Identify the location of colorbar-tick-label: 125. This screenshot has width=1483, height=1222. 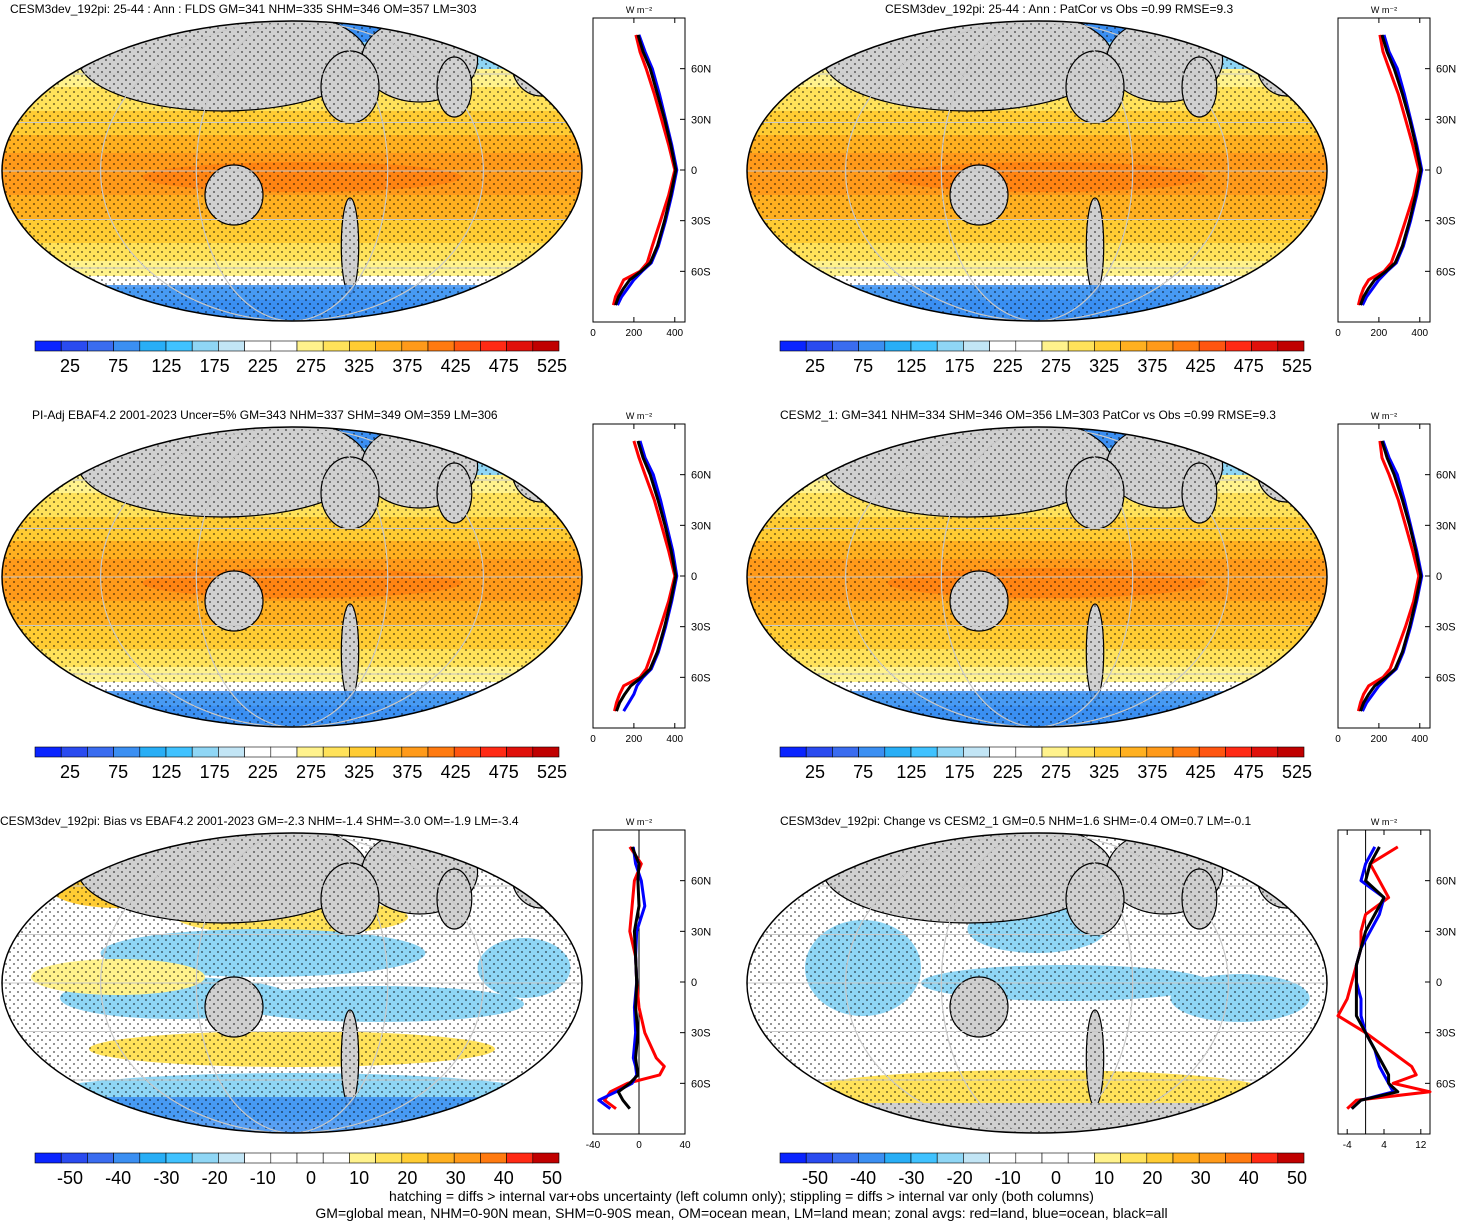
(911, 772).